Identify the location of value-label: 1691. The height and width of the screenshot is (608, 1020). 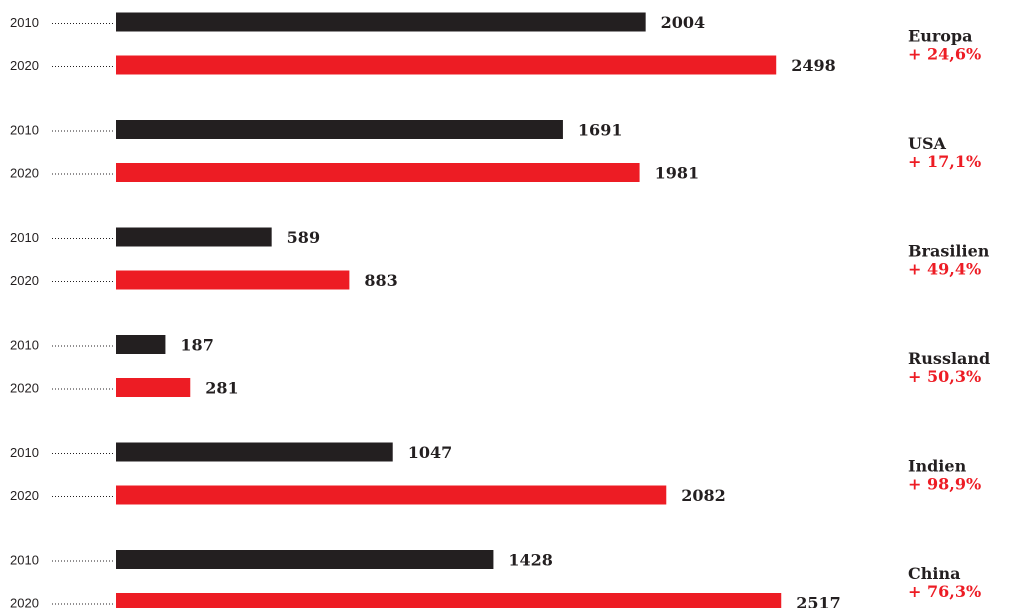
(600, 130).